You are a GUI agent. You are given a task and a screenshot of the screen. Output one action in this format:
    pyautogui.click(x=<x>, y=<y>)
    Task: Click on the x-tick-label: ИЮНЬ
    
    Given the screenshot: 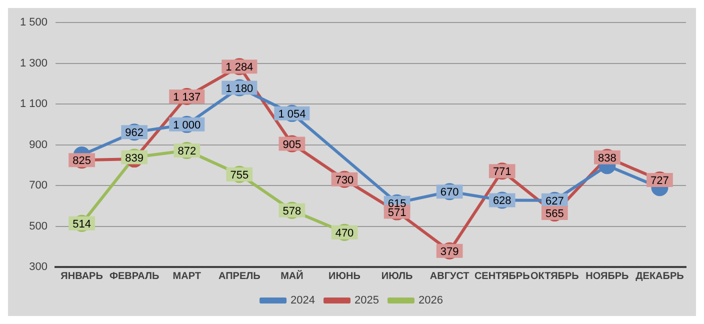 What is the action you would take?
    pyautogui.click(x=344, y=276)
    